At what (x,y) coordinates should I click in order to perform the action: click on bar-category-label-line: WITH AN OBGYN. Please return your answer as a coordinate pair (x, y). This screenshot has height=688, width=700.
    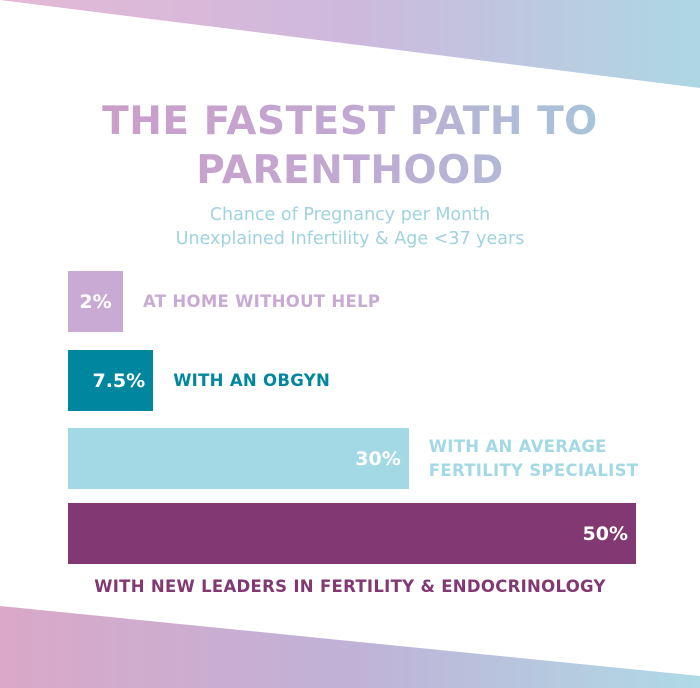
    Looking at the image, I should click on (252, 380).